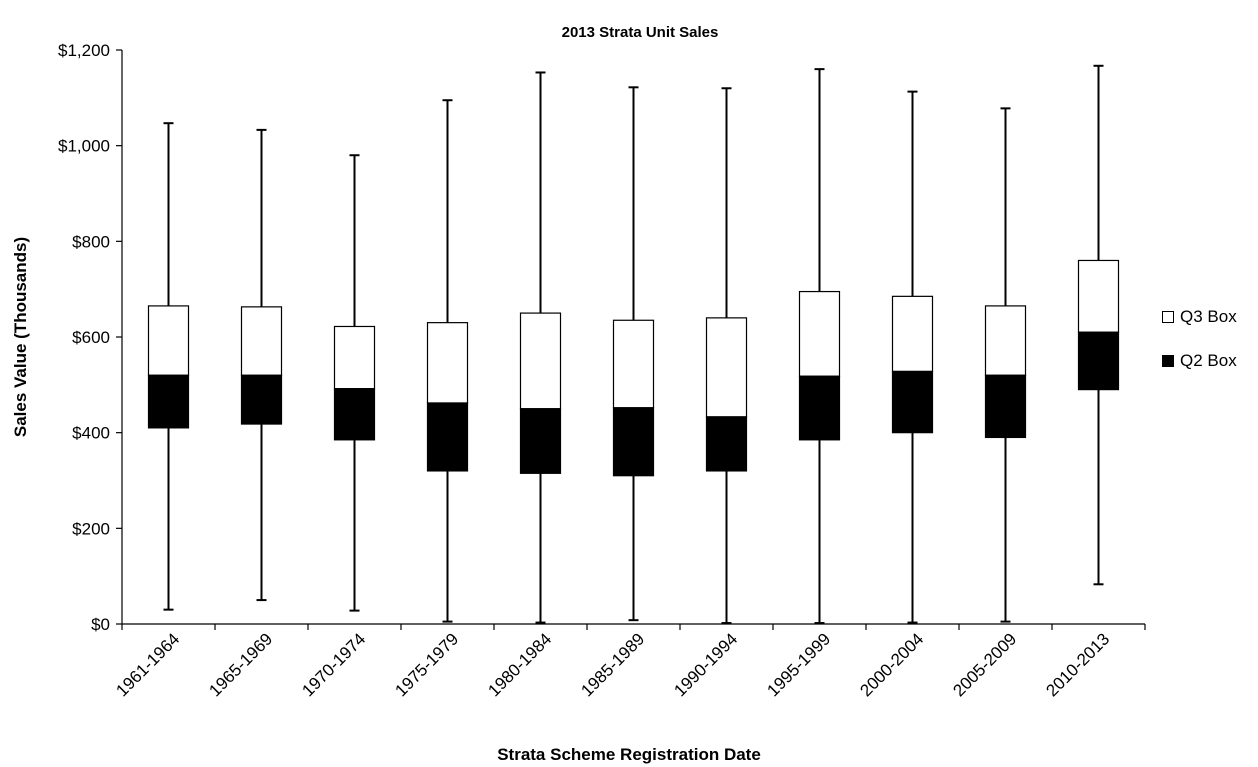  What do you see at coordinates (640, 32) in the screenshot?
I see `chart-title: 2013 Strata Unit Sales` at bounding box center [640, 32].